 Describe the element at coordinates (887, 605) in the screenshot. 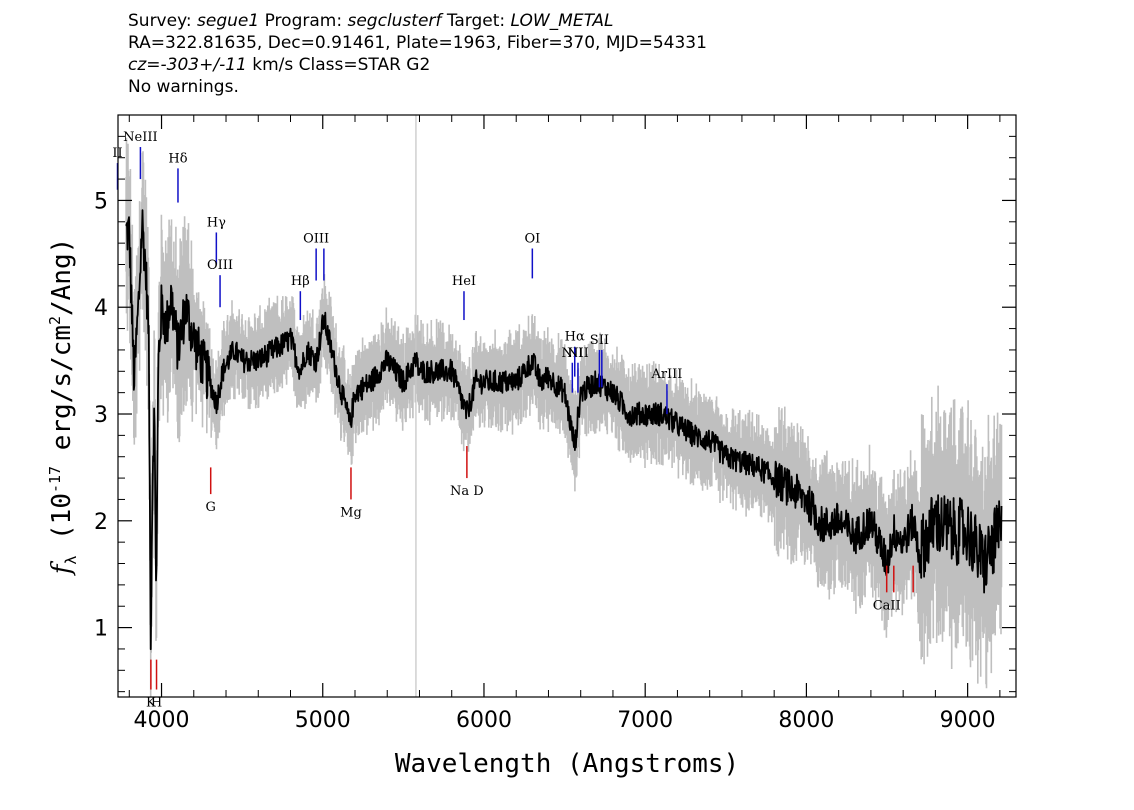

I see `absorption-line-label: CaII` at that location.